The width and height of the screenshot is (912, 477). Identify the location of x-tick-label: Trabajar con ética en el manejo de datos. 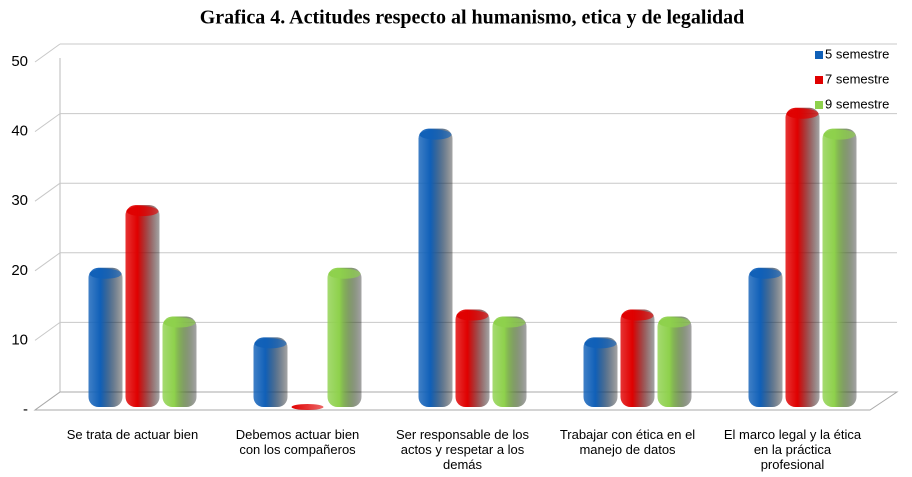
(627, 442).